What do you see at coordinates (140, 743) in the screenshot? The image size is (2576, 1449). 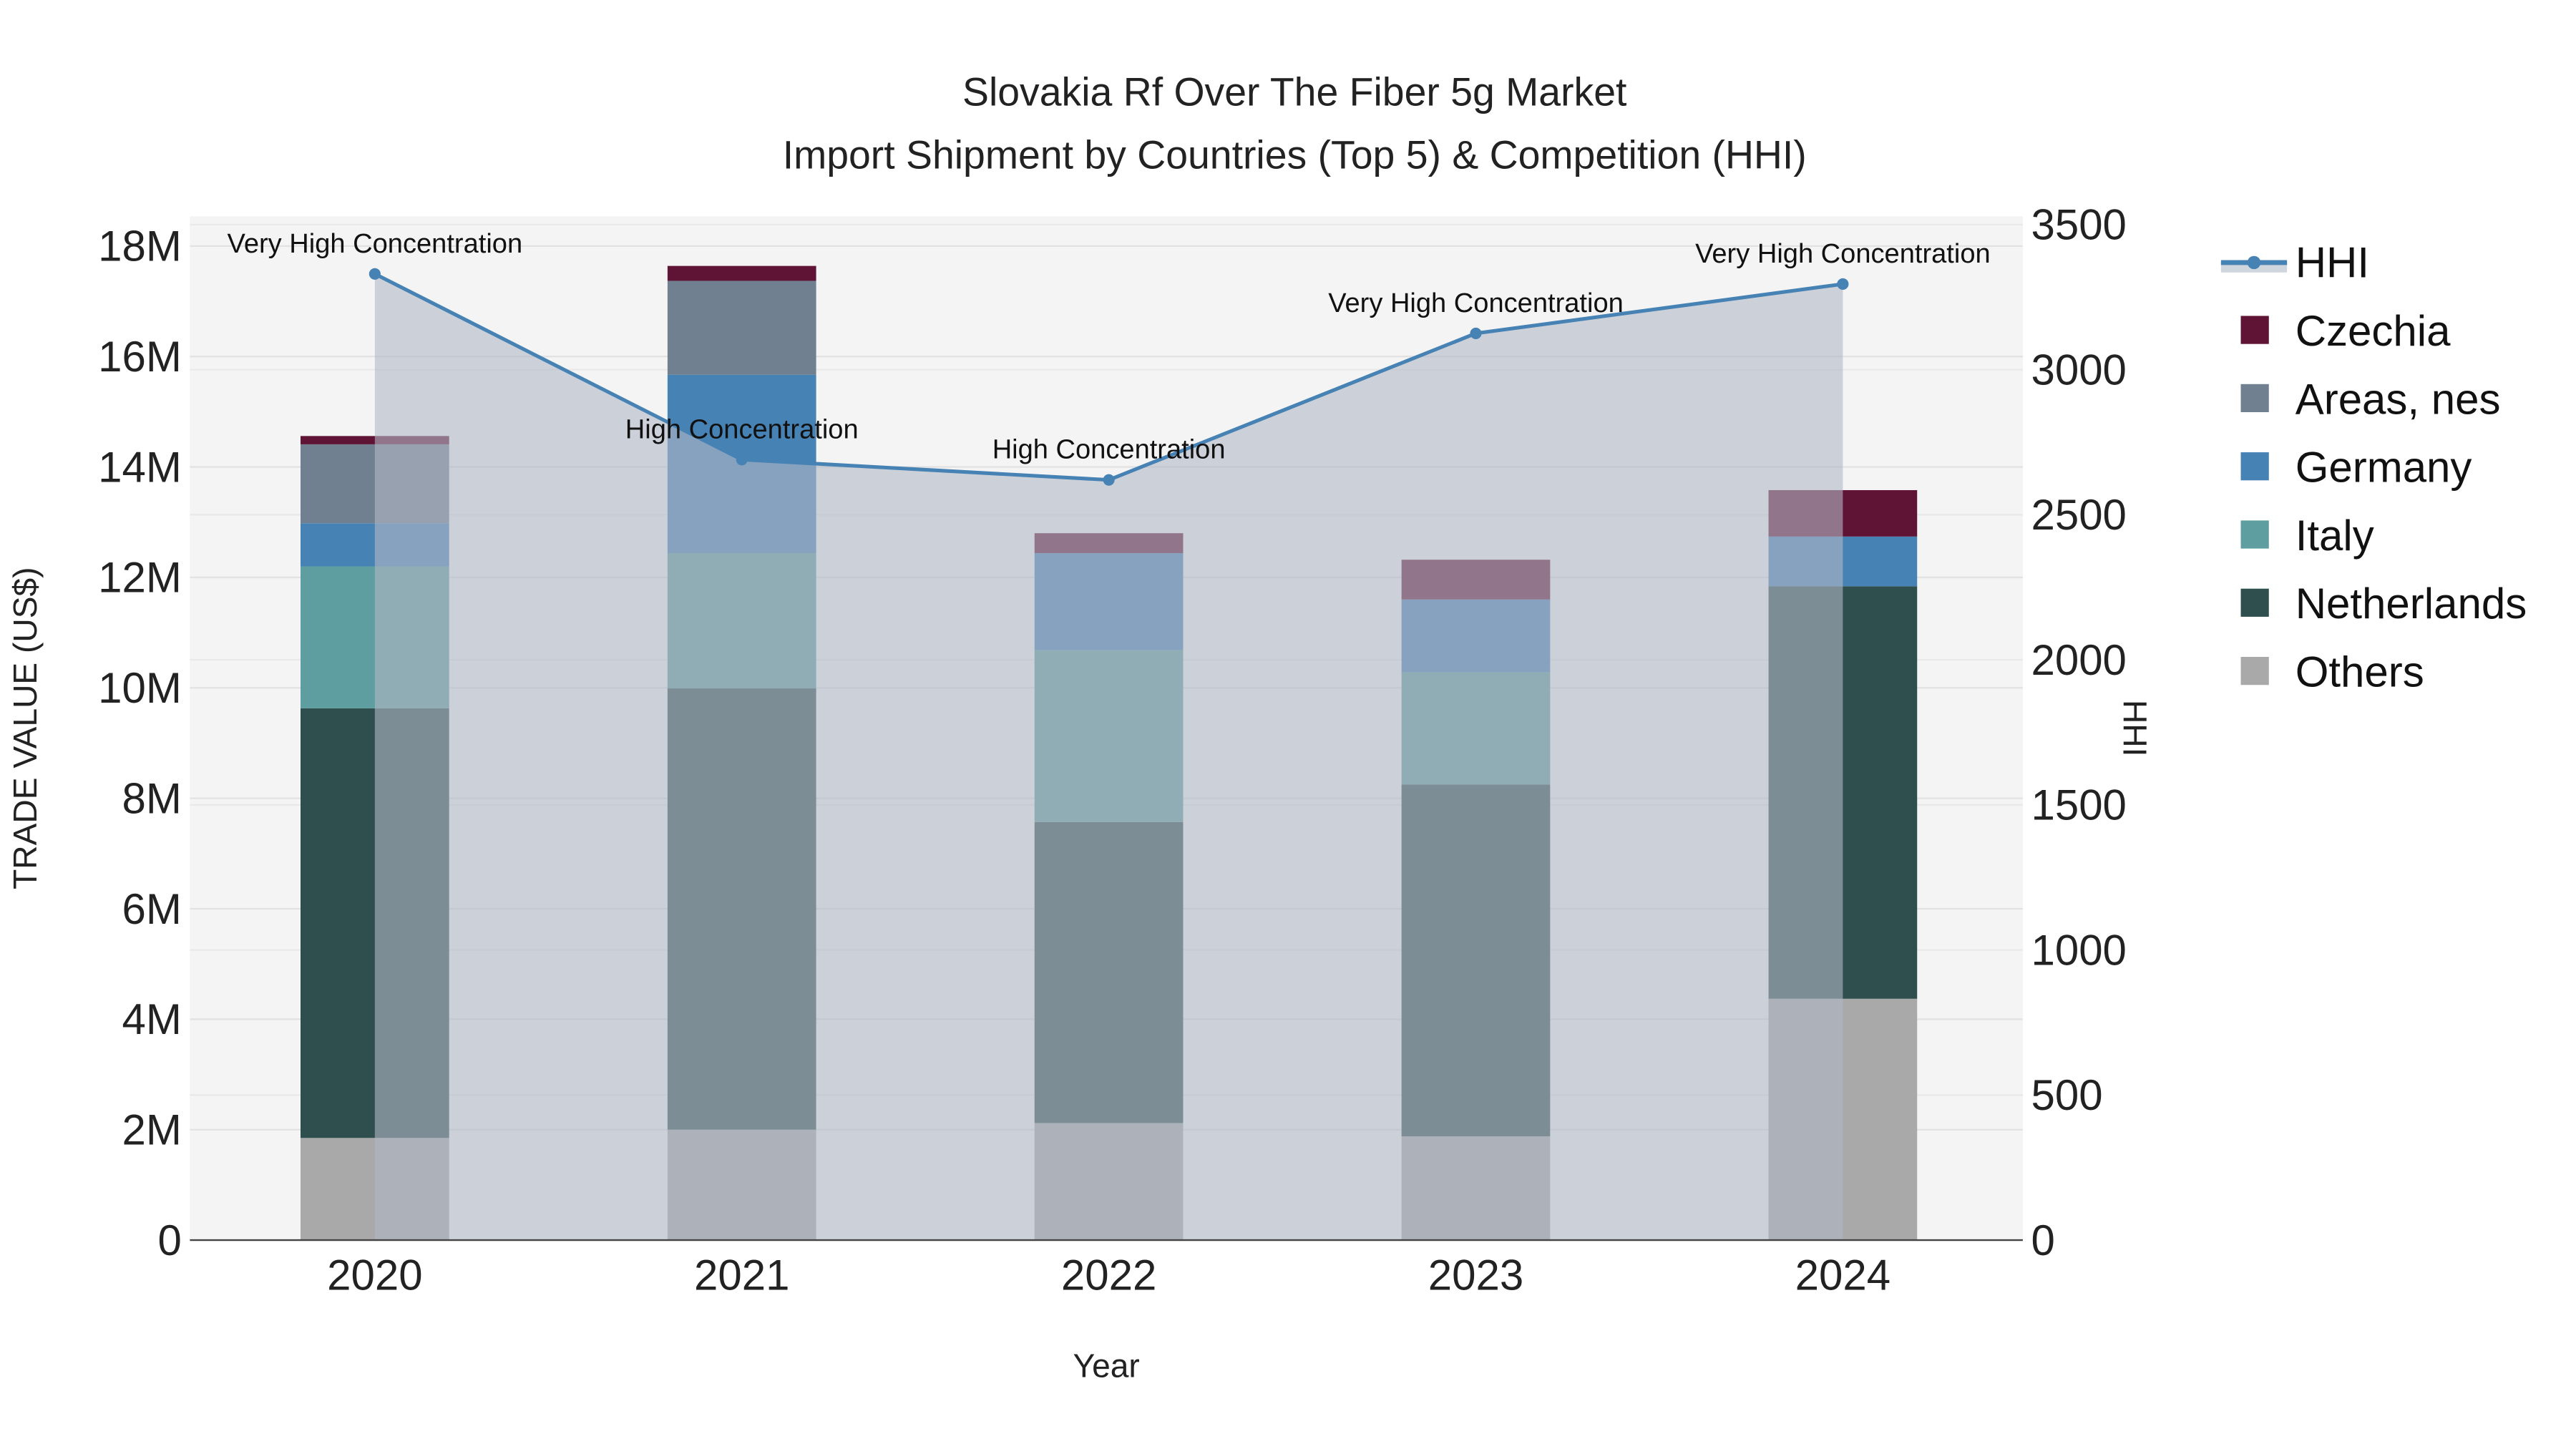 I see `y-axis-ticks: 0 2M 4M 6M 8M 10M 12M 14M 16M 18M` at bounding box center [140, 743].